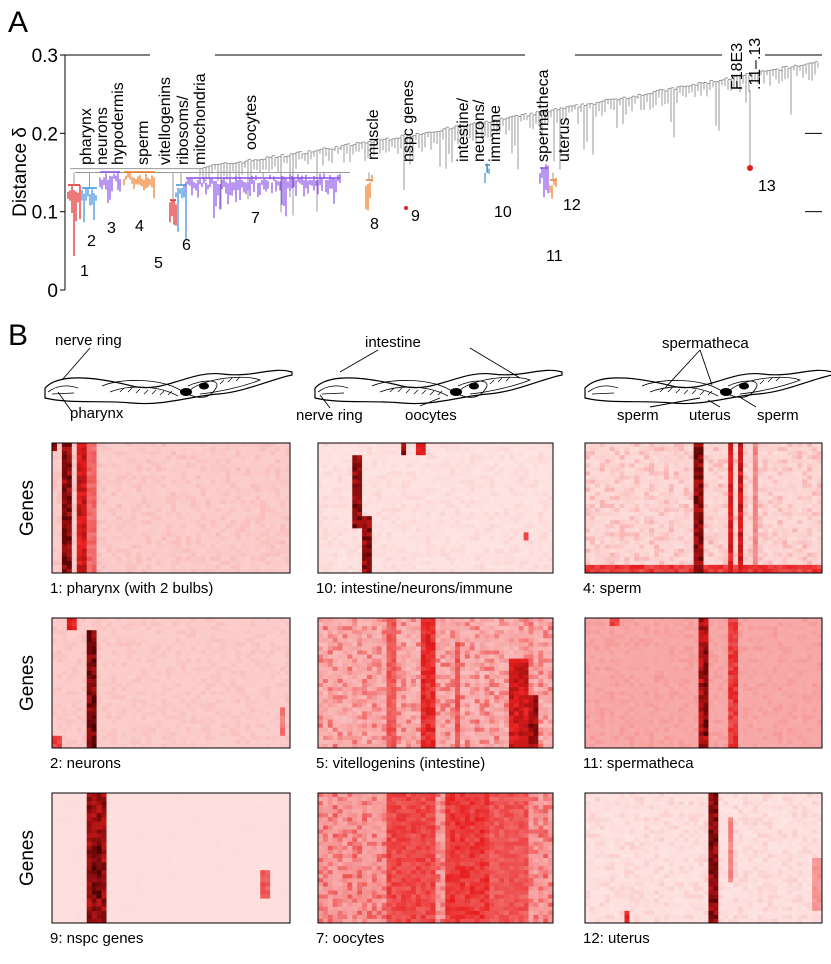 Image resolution: width=831 pixels, height=964 pixels. What do you see at coordinates (373, 134) in the screenshot?
I see `cluster-label: muscle` at bounding box center [373, 134].